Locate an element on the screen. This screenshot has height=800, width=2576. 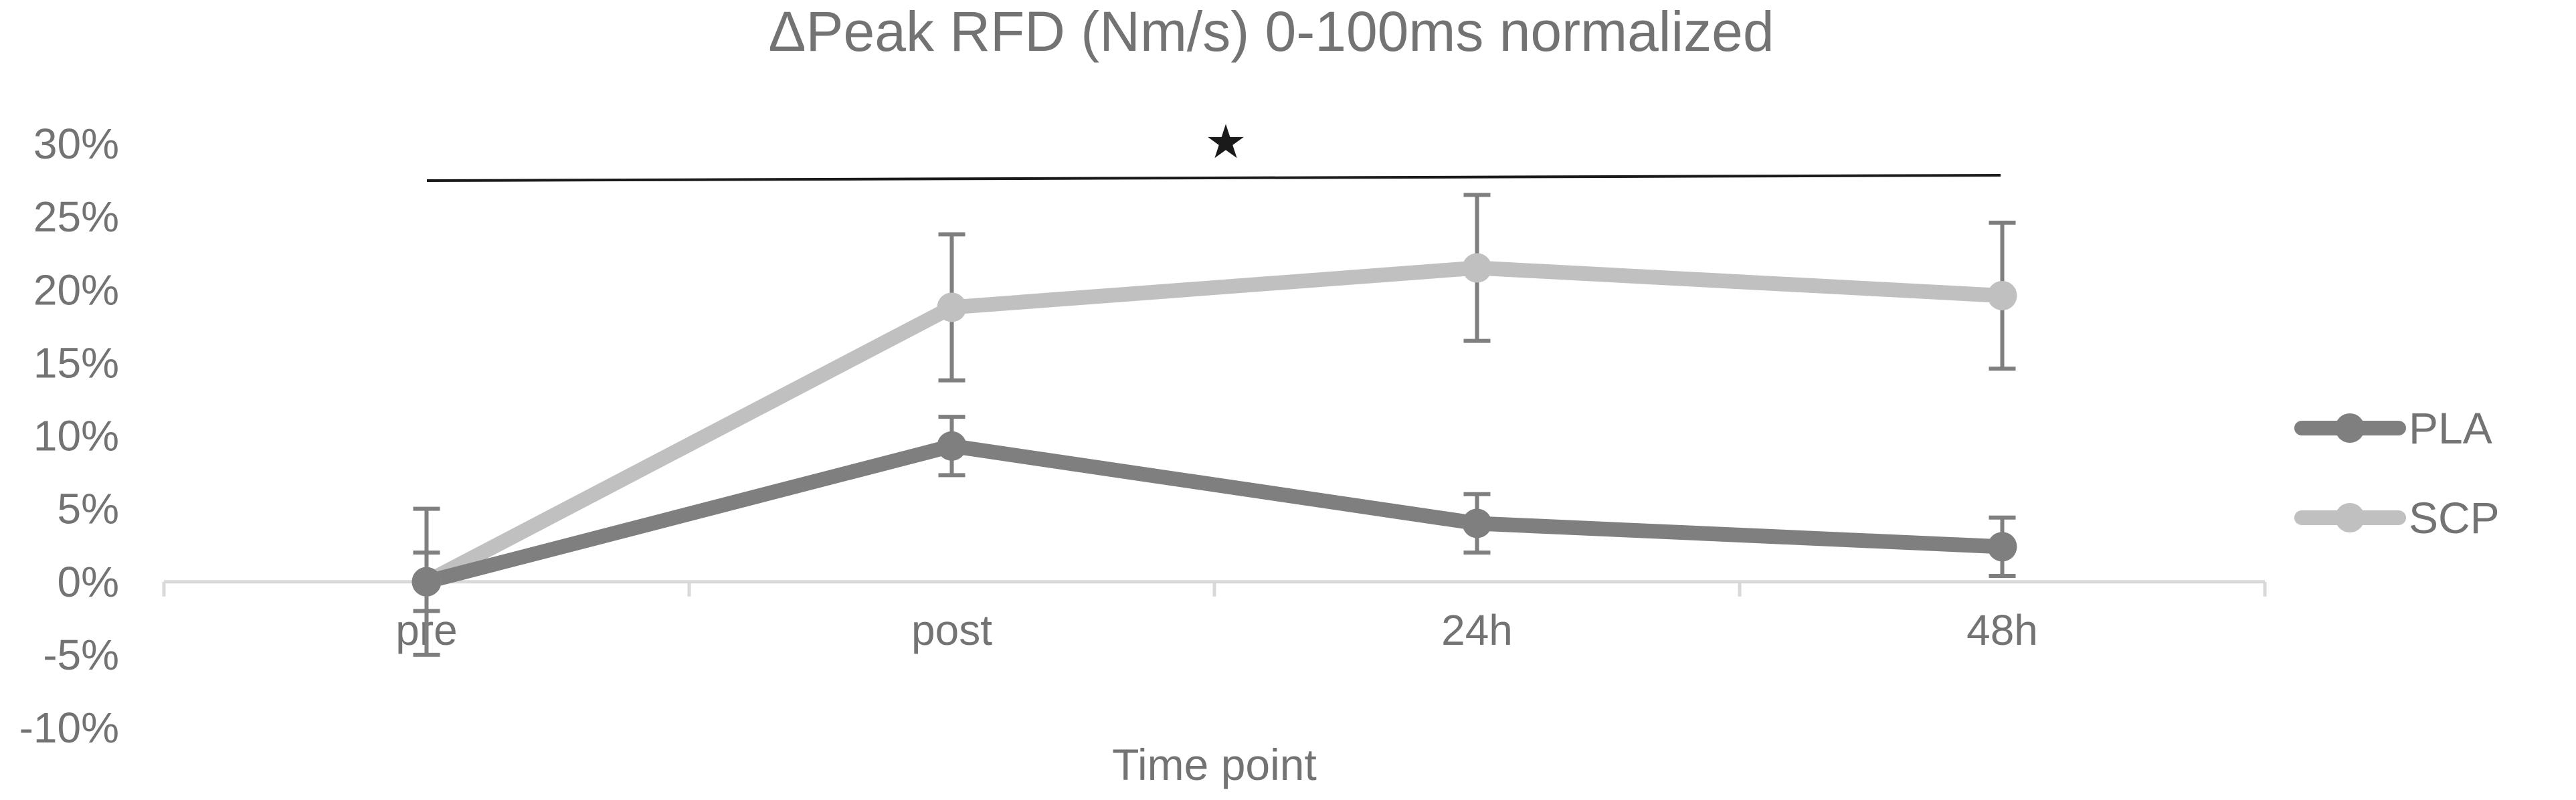
y-tick-label: 15% is located at coordinates (76, 362).